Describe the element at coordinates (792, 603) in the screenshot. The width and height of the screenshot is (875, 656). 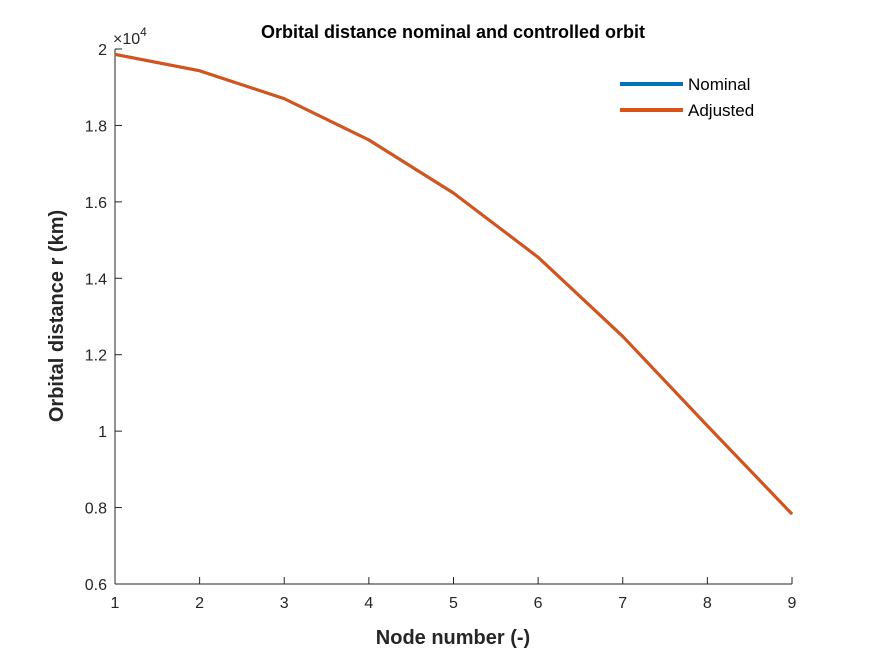
I see `x-tick-label: 9` at that location.